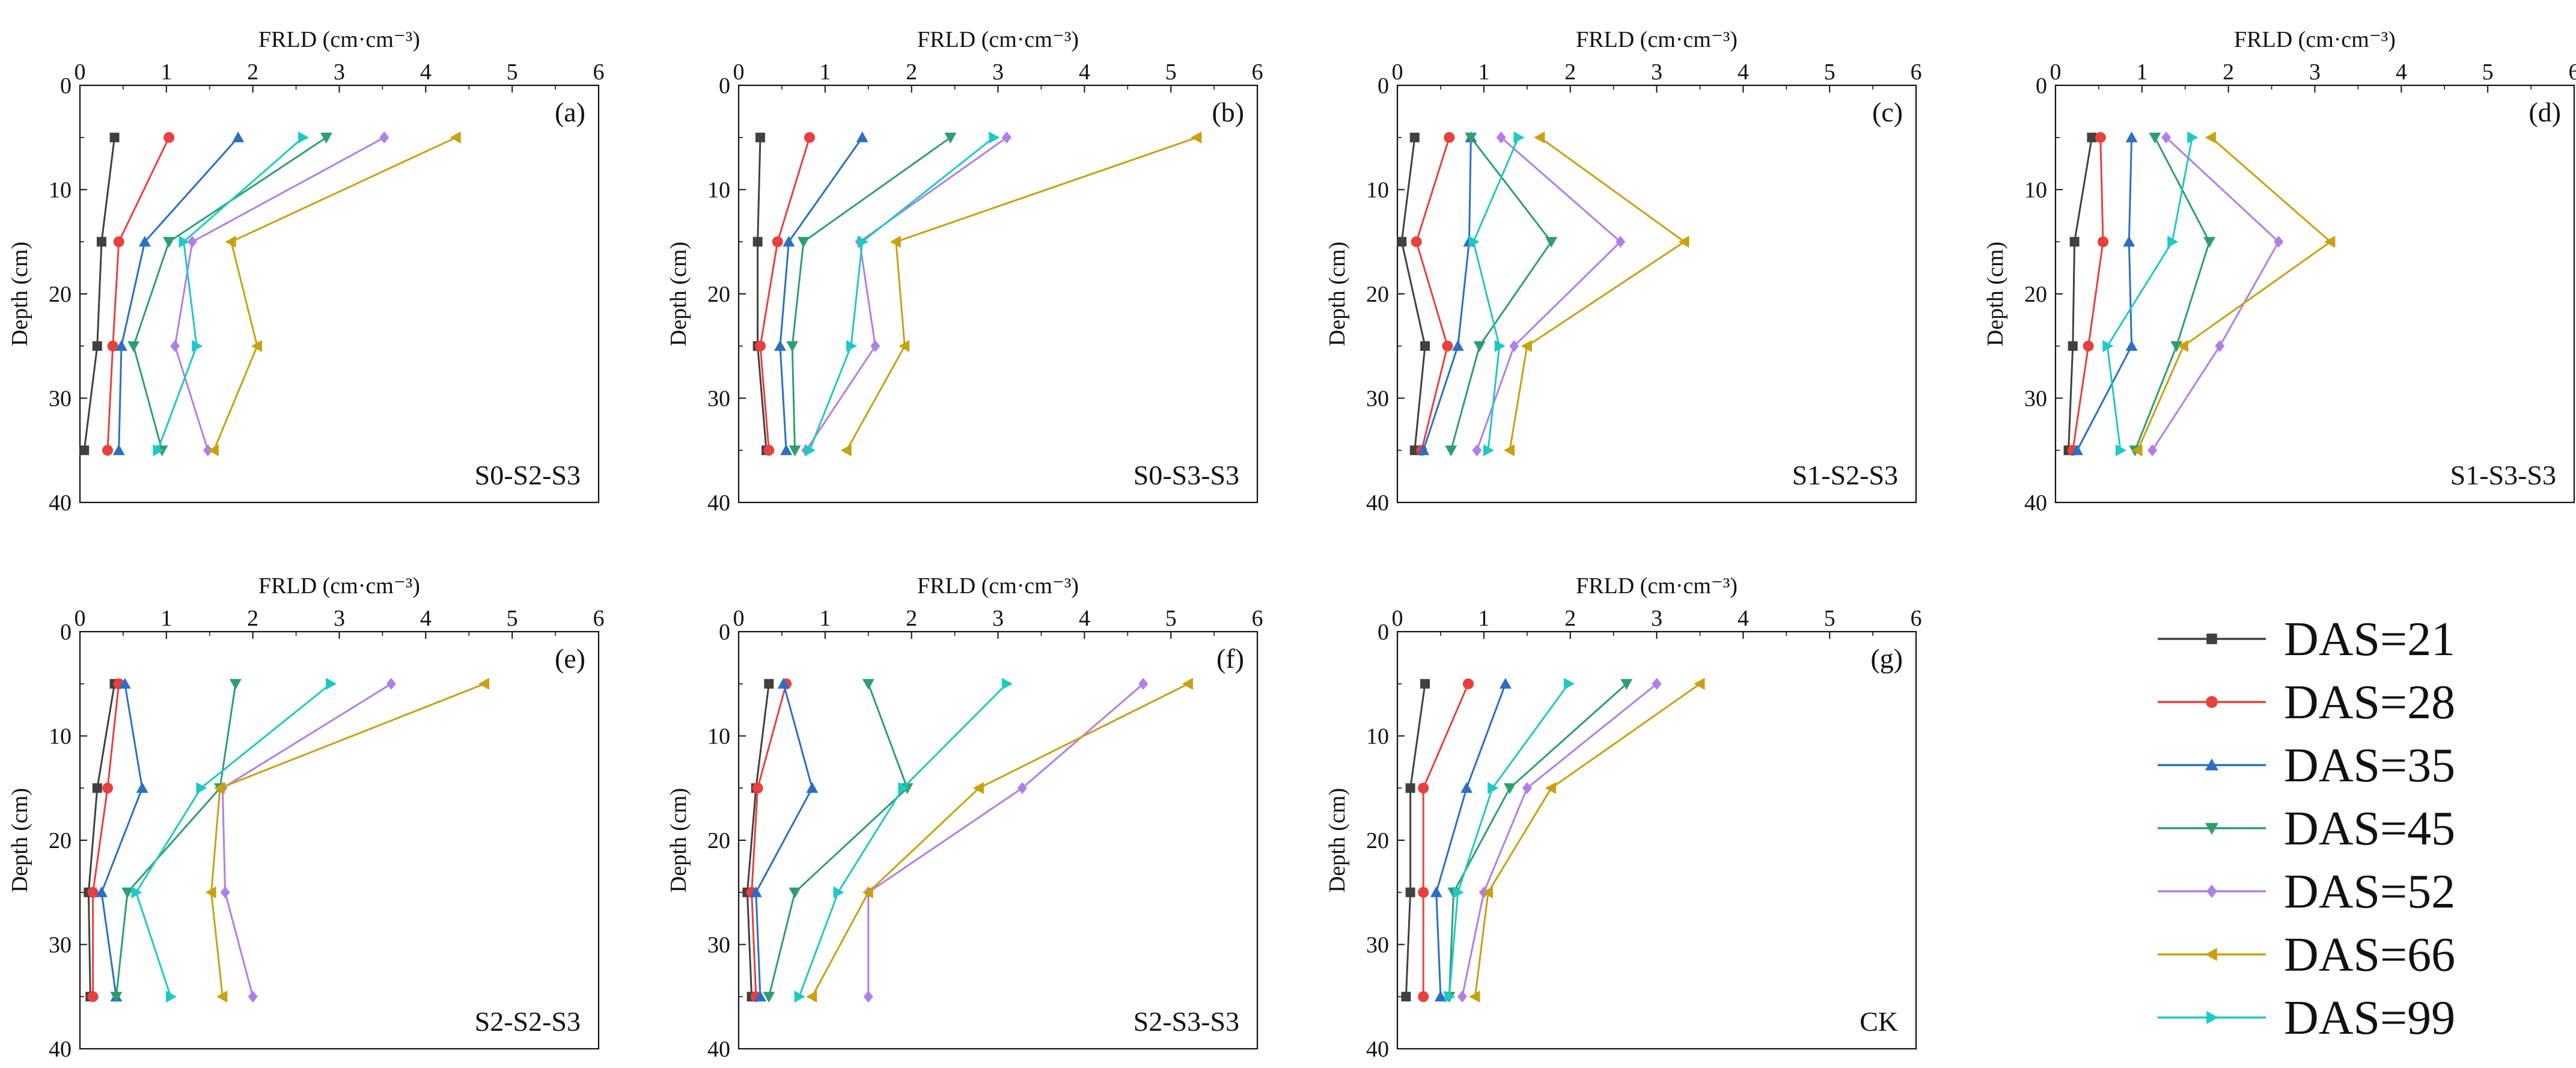 The width and height of the screenshot is (2576, 1068). What do you see at coordinates (1830, 618) in the screenshot?
I see `x-tick-label: 5` at bounding box center [1830, 618].